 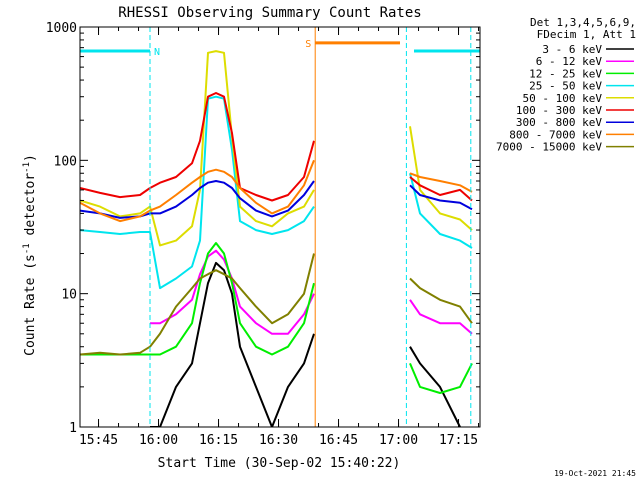 I want to click on annotation-label-1: S, so click(x=308, y=44).